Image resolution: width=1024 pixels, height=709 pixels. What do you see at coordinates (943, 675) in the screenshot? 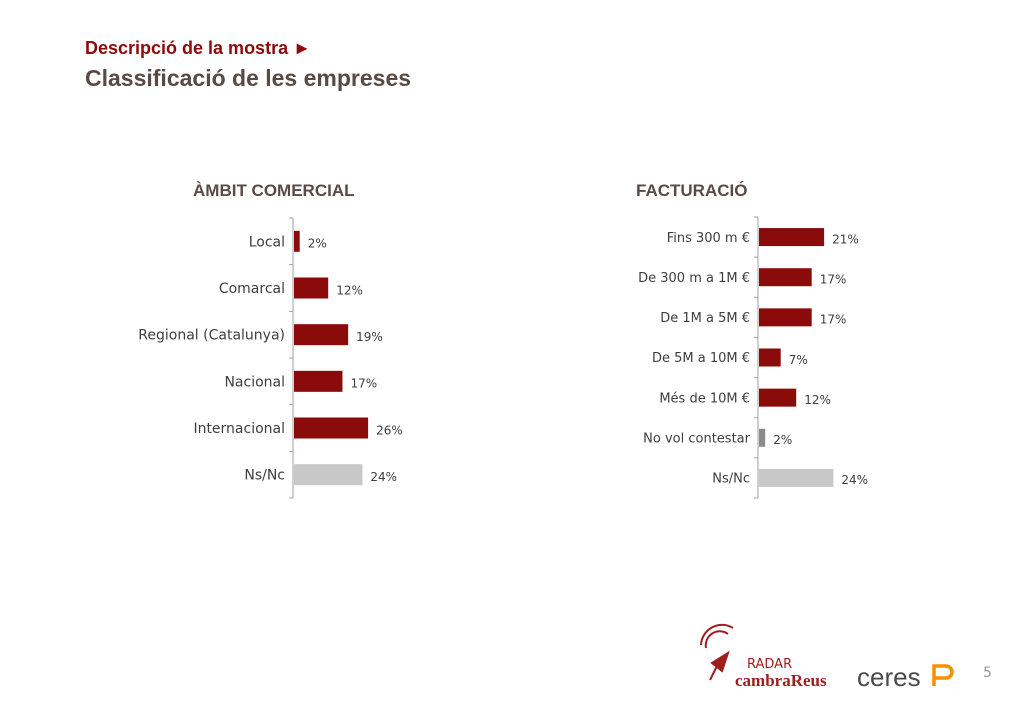
I see `ceres-flag-icon` at bounding box center [943, 675].